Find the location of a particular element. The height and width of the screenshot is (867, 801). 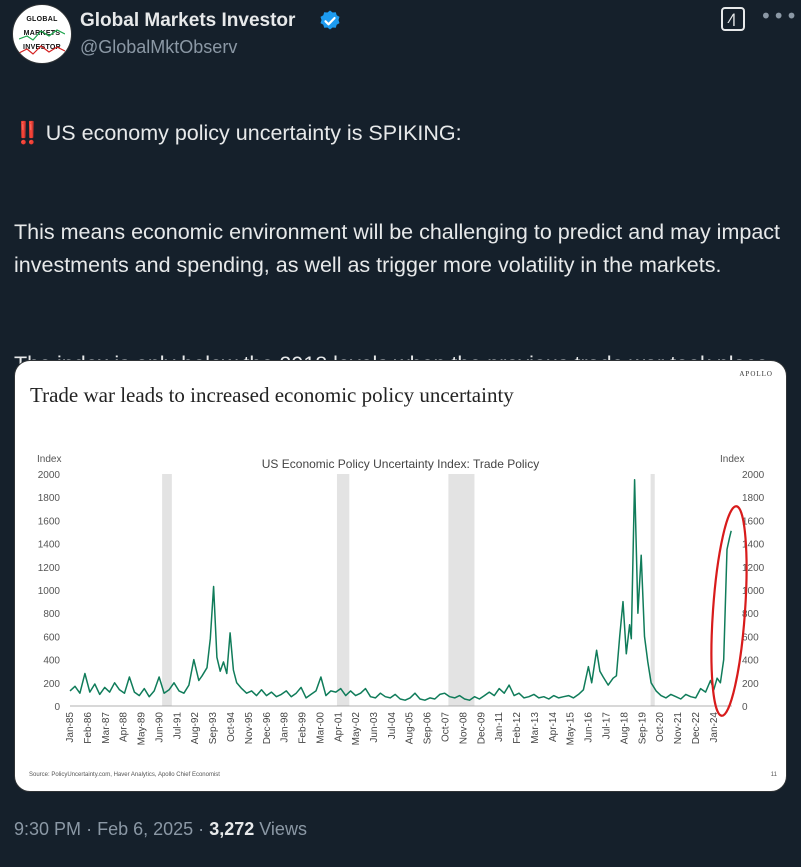

x-tick-label: Aug-92 is located at coordinates (195, 728).